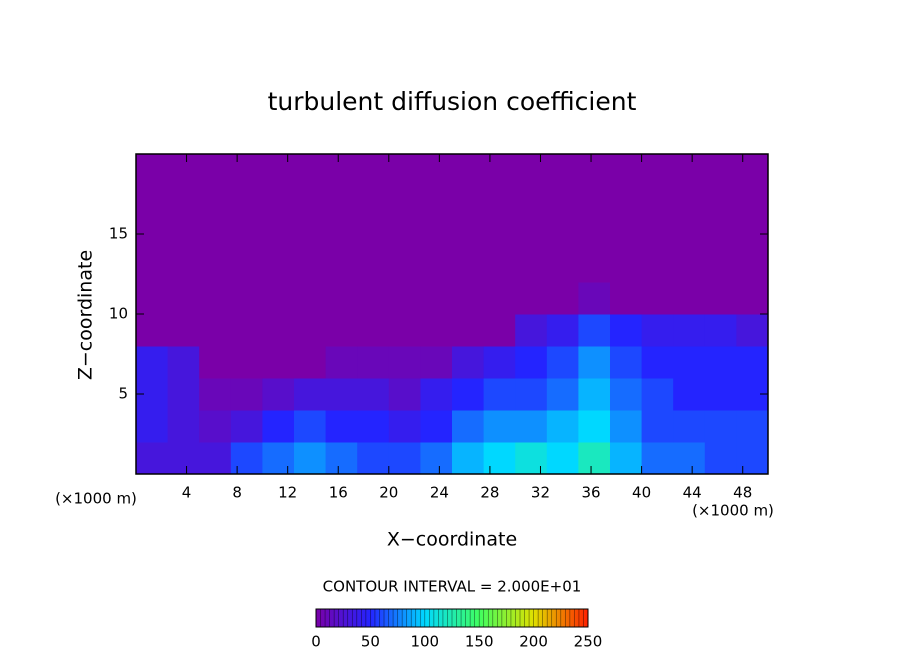  What do you see at coordinates (118, 314) in the screenshot?
I see `y-tick-label: 10` at bounding box center [118, 314].